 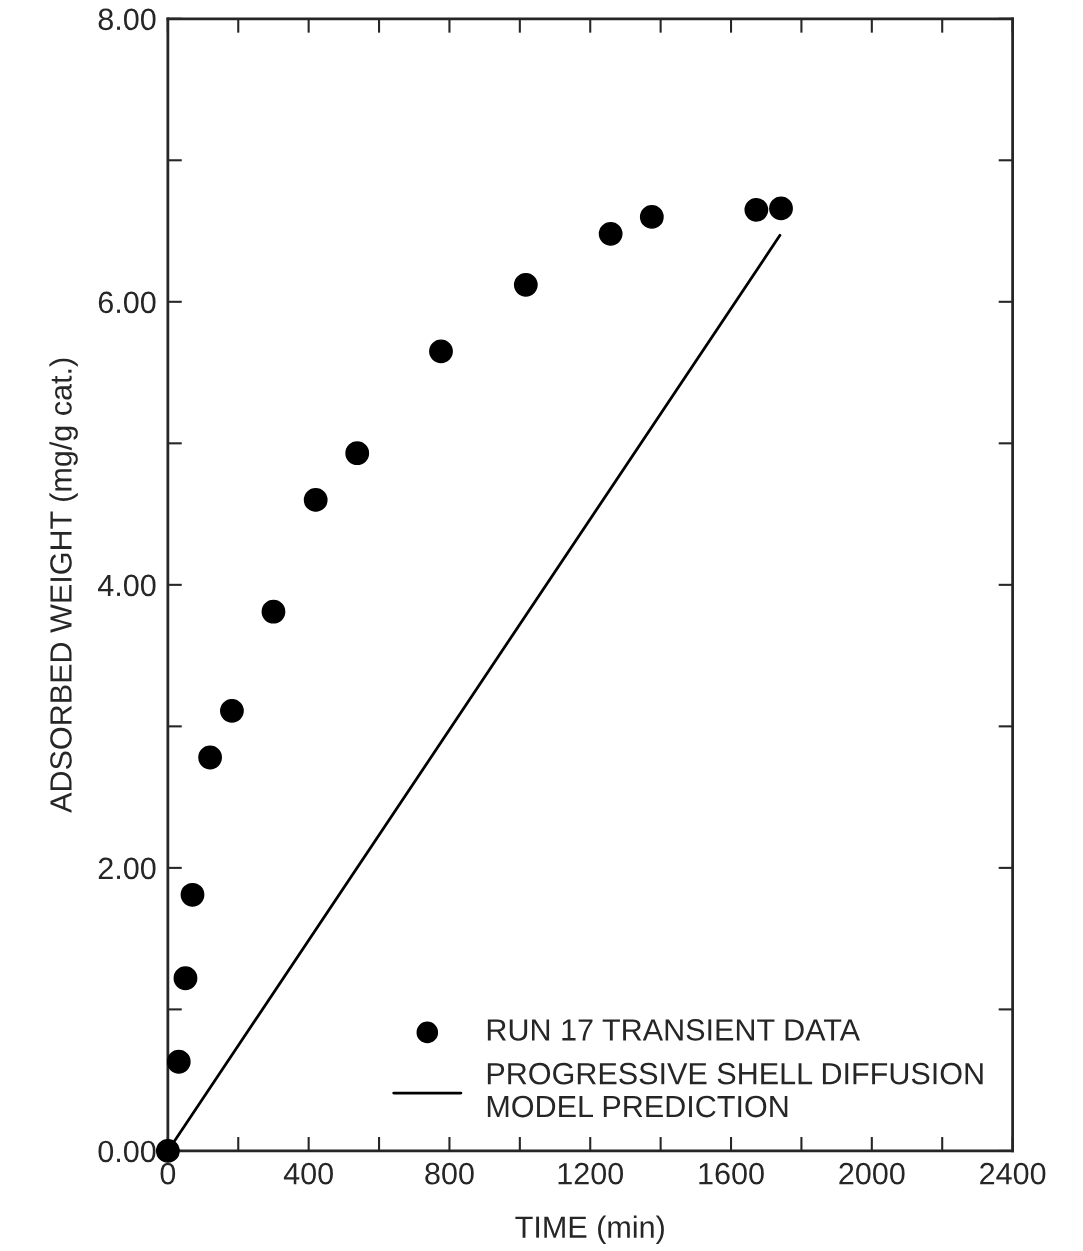 I want to click on x-tick-label: 0, so click(x=168, y=1173).